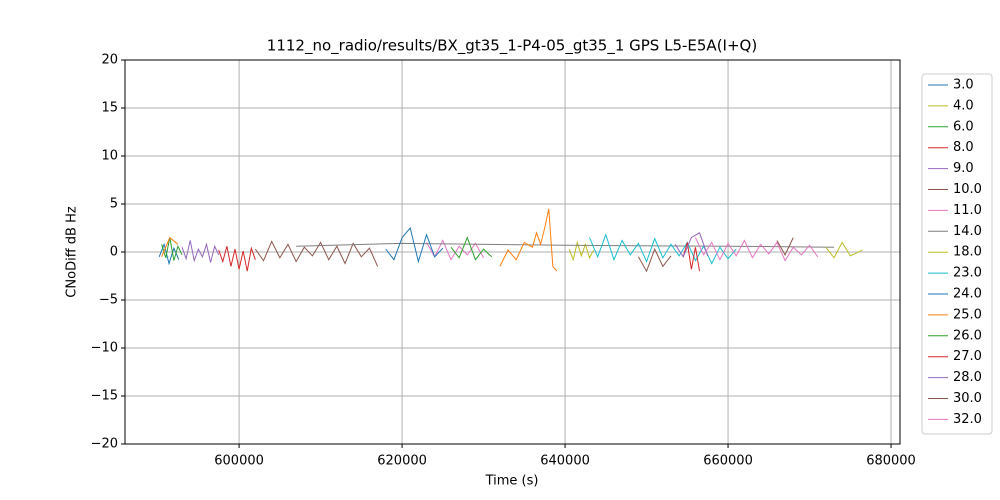 Image resolution: width=1000 pixels, height=500 pixels. I want to click on legend-label: 3.0, so click(963, 85).